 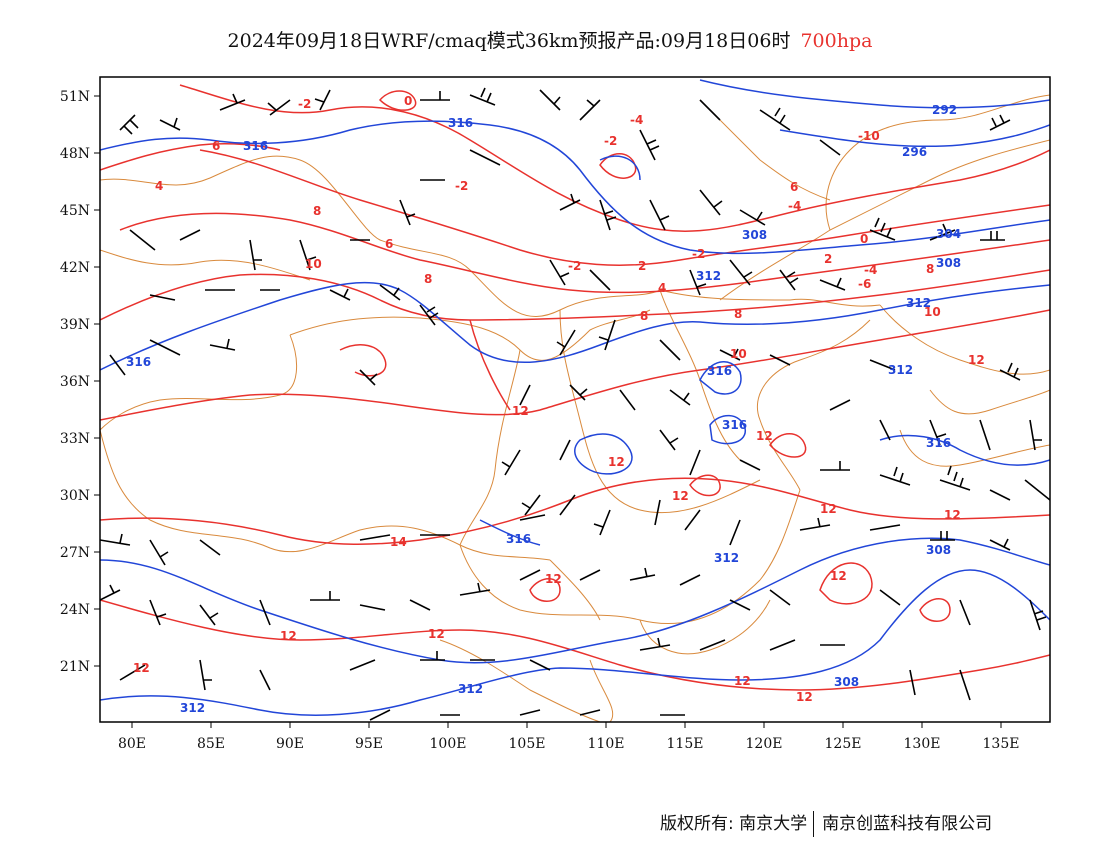 What do you see at coordinates (369, 744) in the screenshot?
I see `lon-label: 95E` at bounding box center [369, 744].